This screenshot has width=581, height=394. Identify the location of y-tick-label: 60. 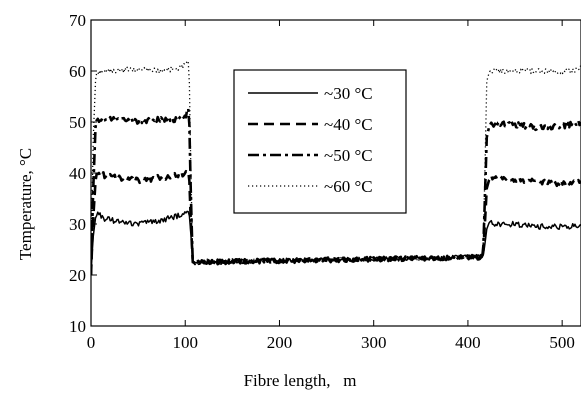
(77, 71).